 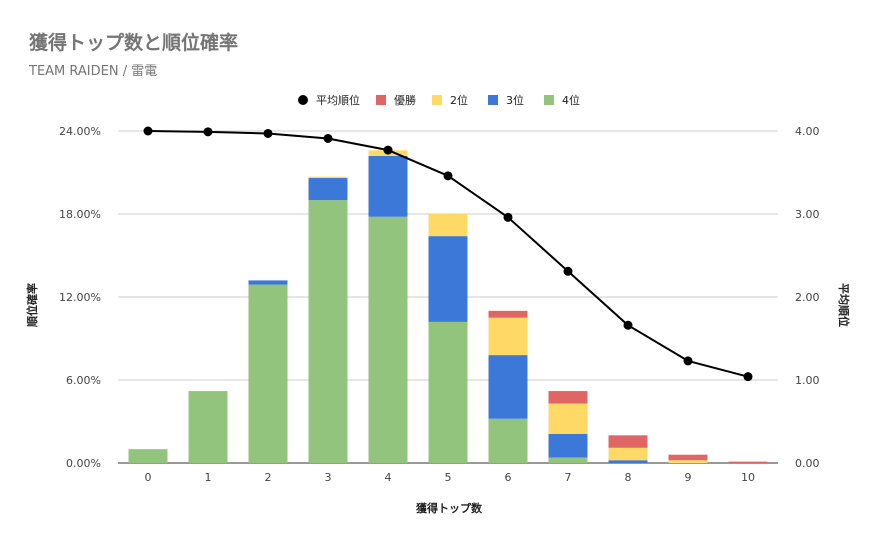 What do you see at coordinates (405, 100) in the screenshot?
I see `legend-label: 優勝` at bounding box center [405, 100].